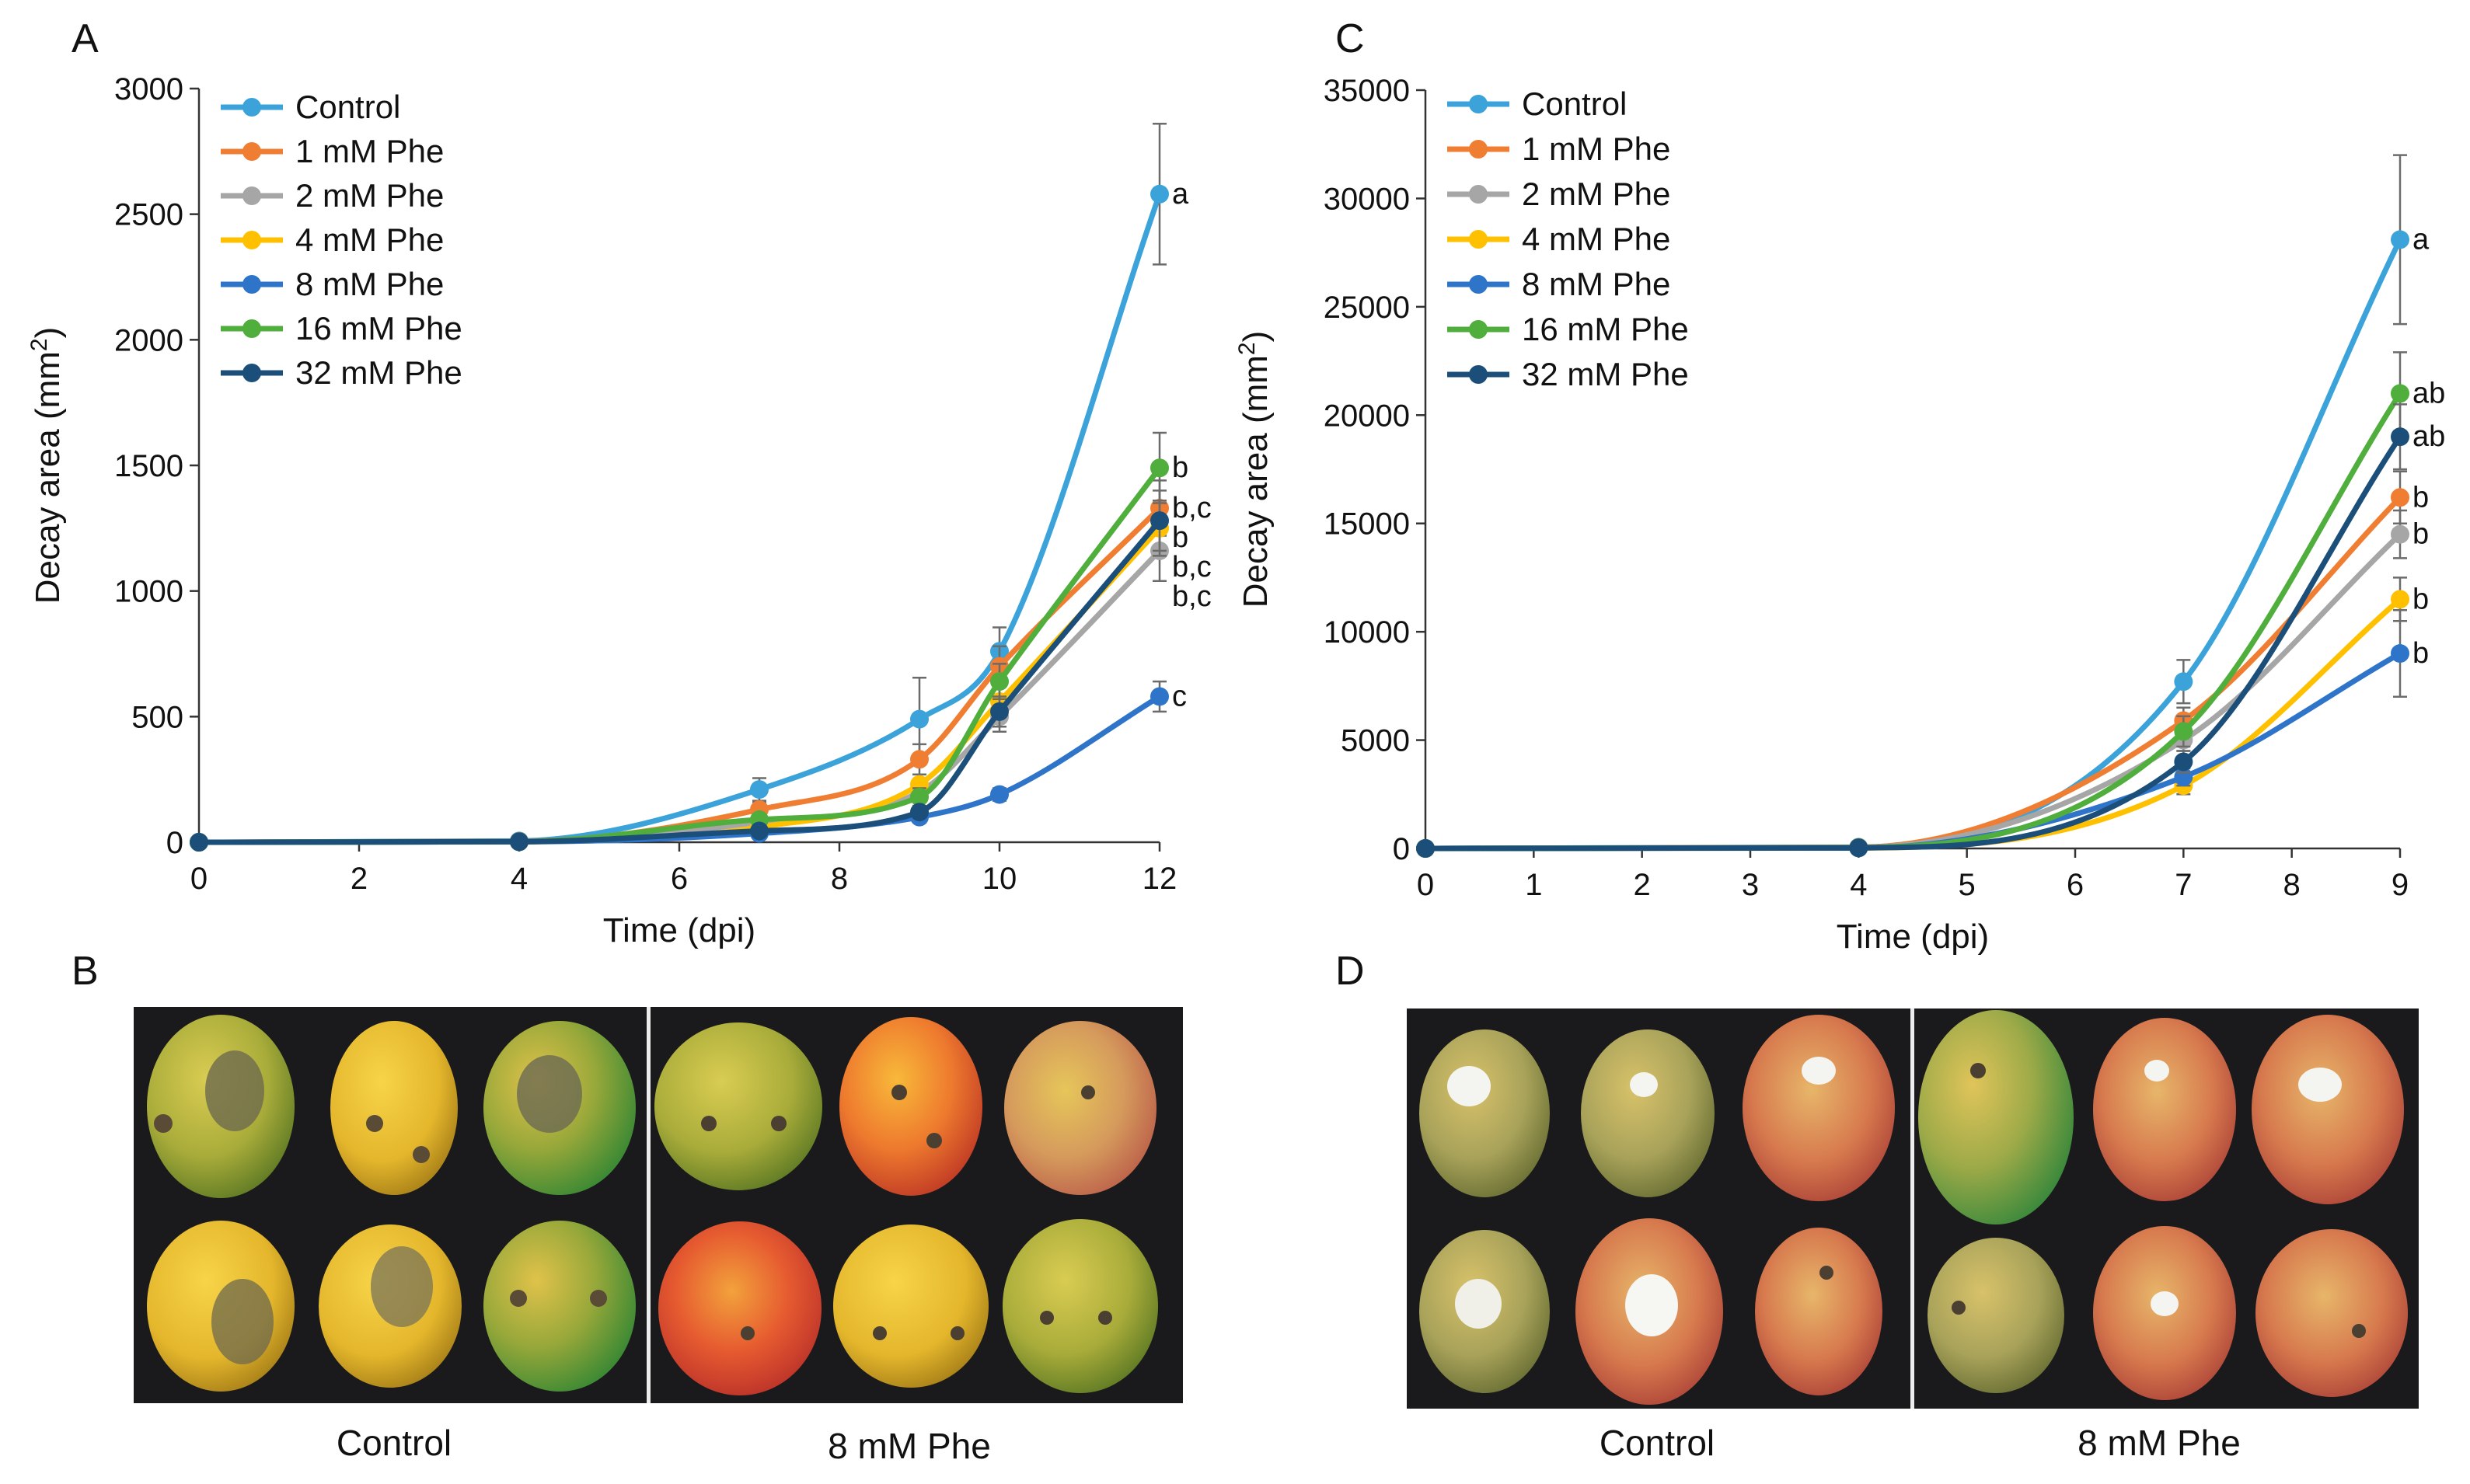  I want to click on x-tick-label: 1, so click(1533, 885).